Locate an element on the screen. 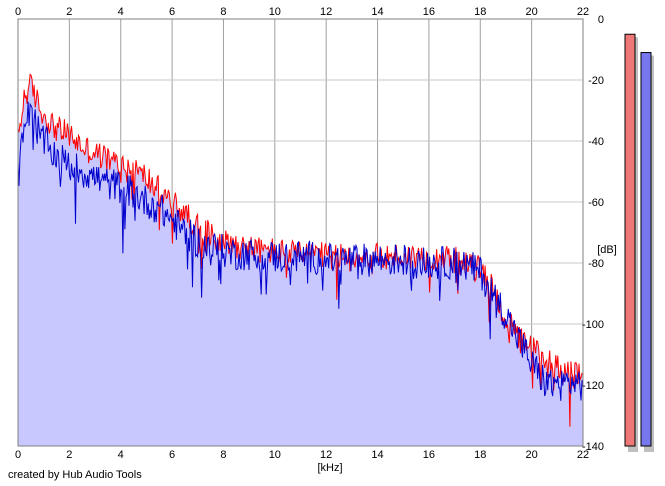 The image size is (665, 486). x-tick-label-bottom: 4 is located at coordinates (121, 455).